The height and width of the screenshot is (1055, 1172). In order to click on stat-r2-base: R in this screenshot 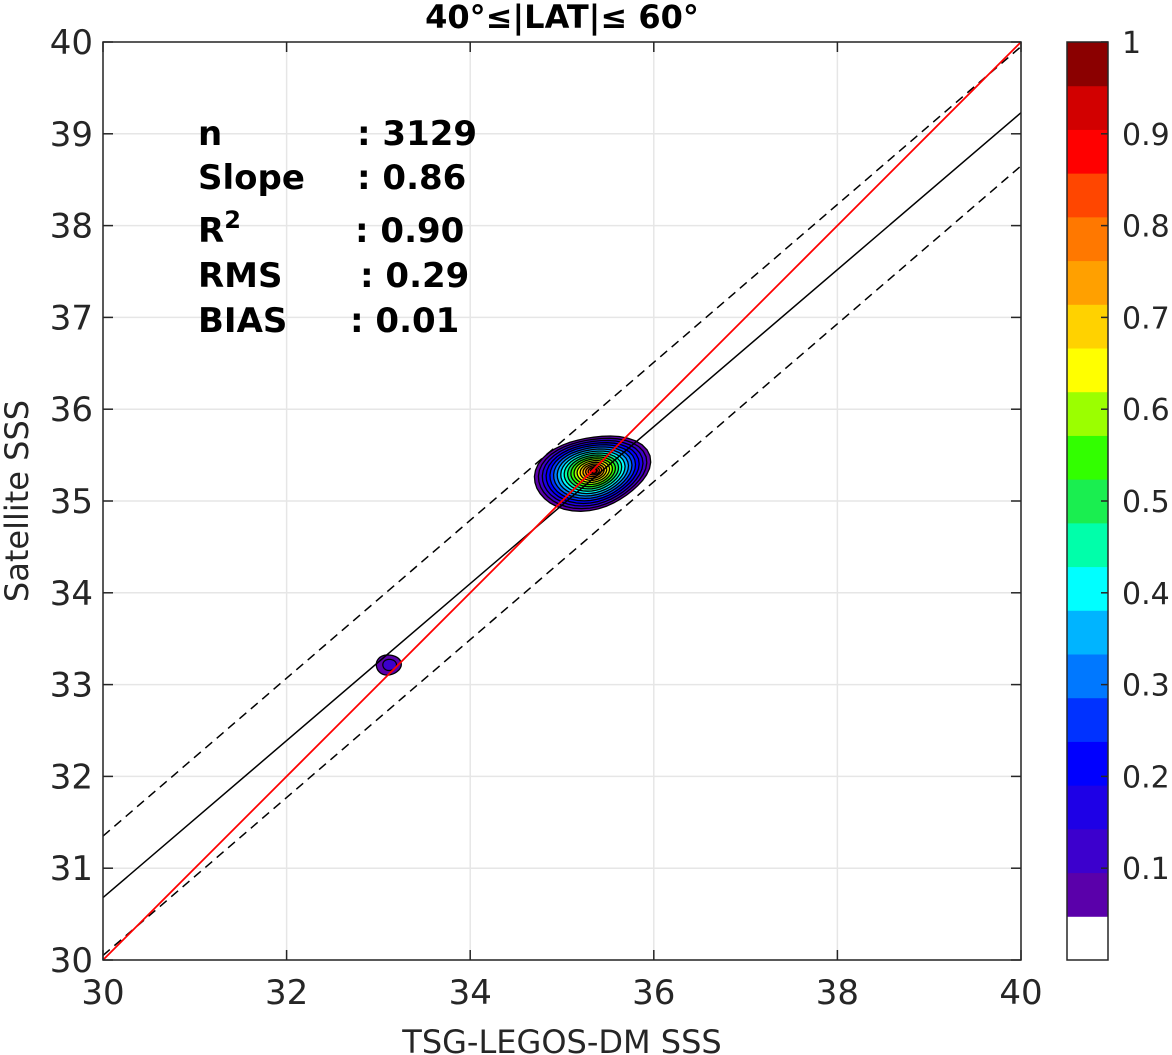, I will do `click(211, 231)`.